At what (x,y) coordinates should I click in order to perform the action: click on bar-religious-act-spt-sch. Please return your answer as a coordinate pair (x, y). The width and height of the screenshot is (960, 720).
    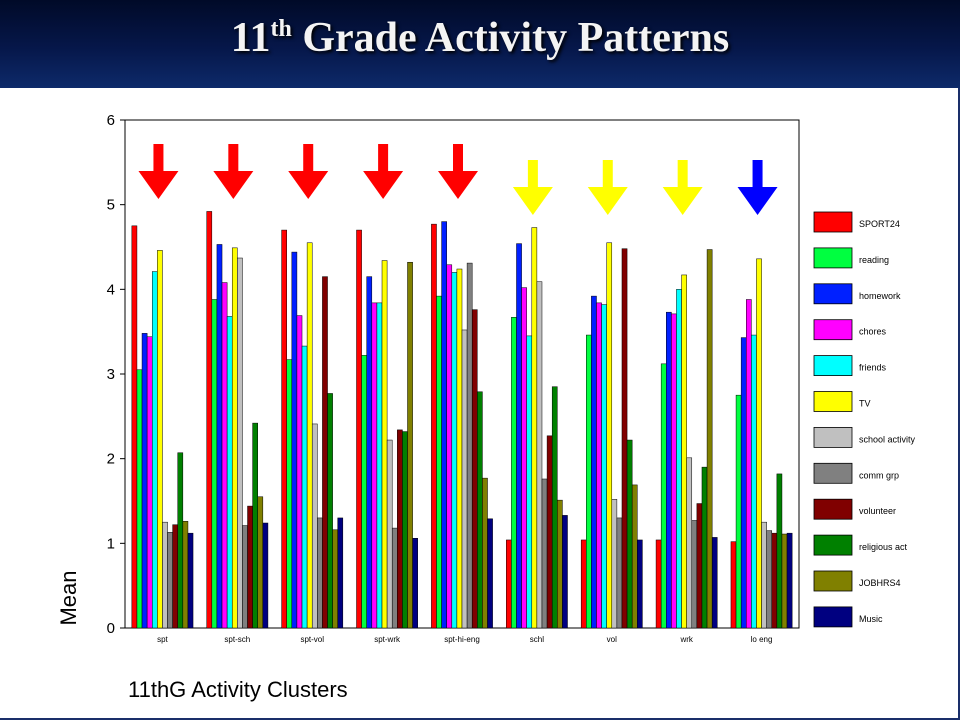
    Looking at the image, I should click on (255, 525).